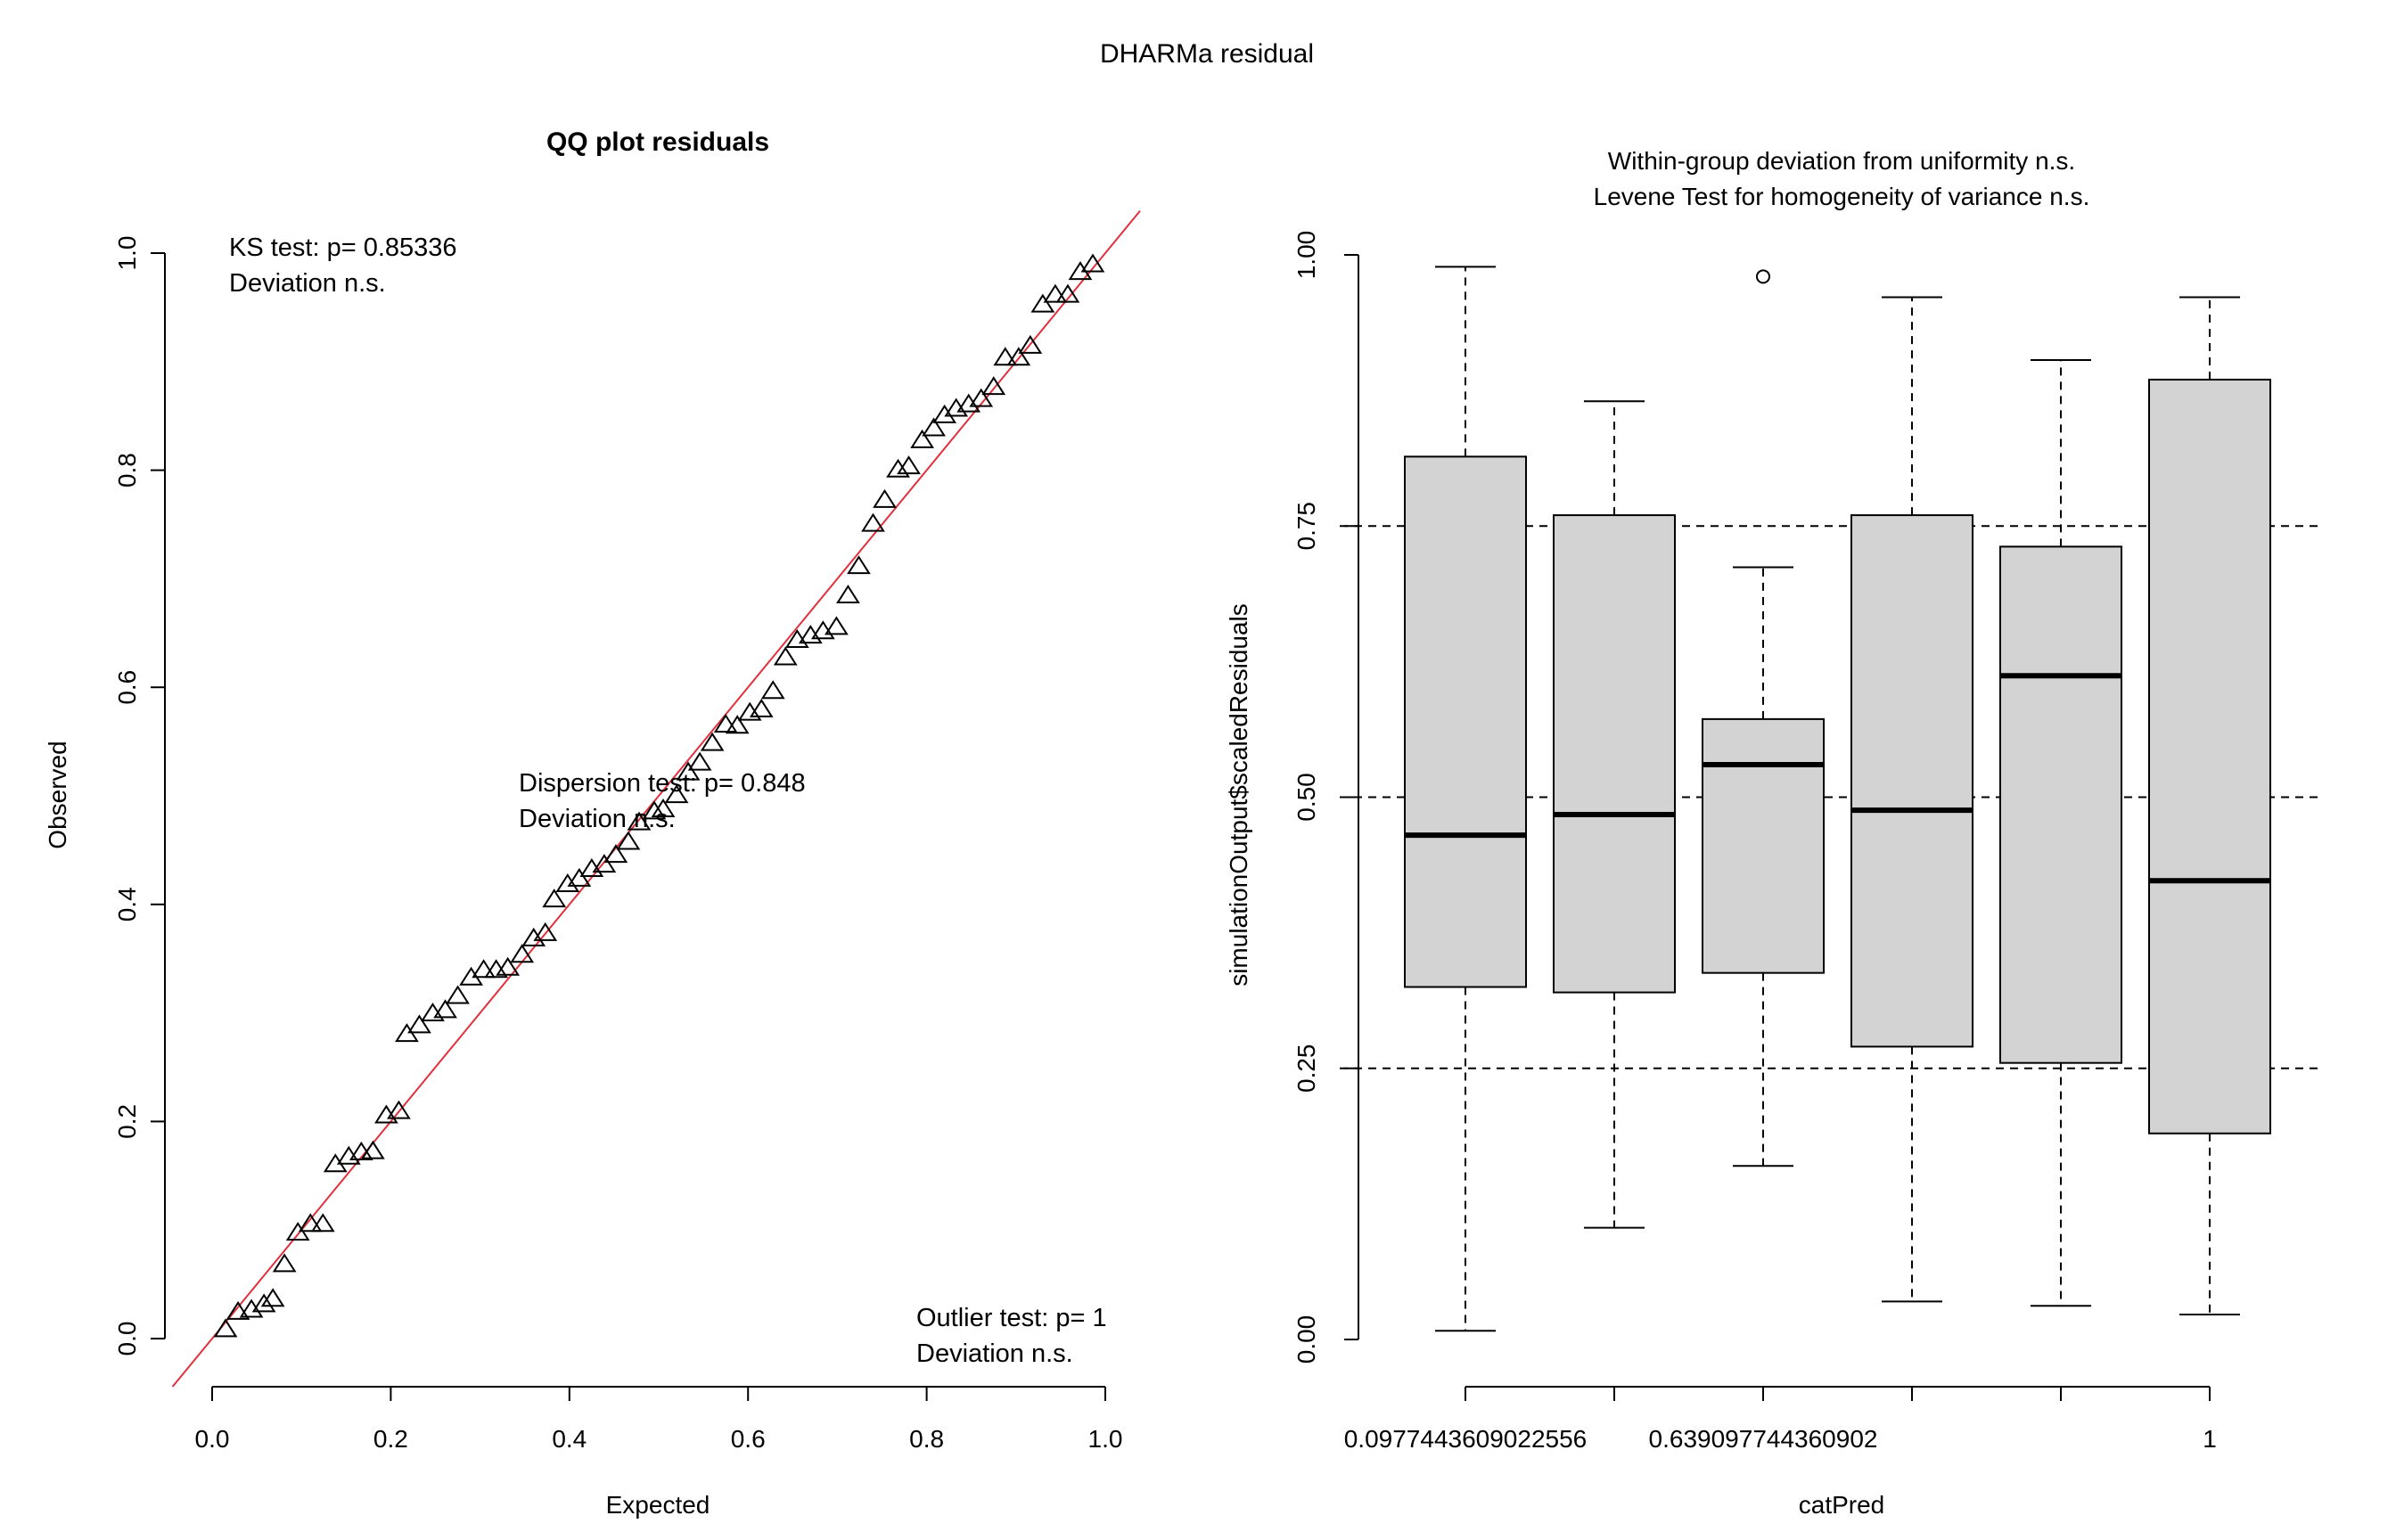 The width and height of the screenshot is (2396, 1540). I want to click on boxplot-x-tick-label: 1, so click(2210, 1439).